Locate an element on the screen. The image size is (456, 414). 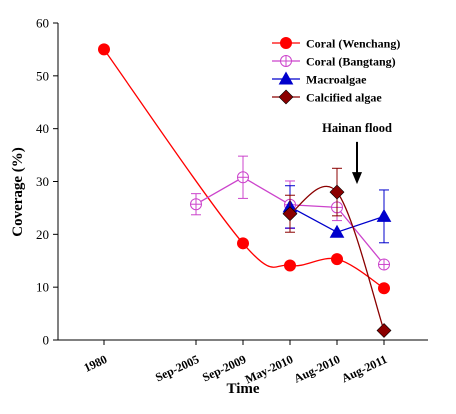
y-tick-label: 60 is located at coordinates (42, 23).